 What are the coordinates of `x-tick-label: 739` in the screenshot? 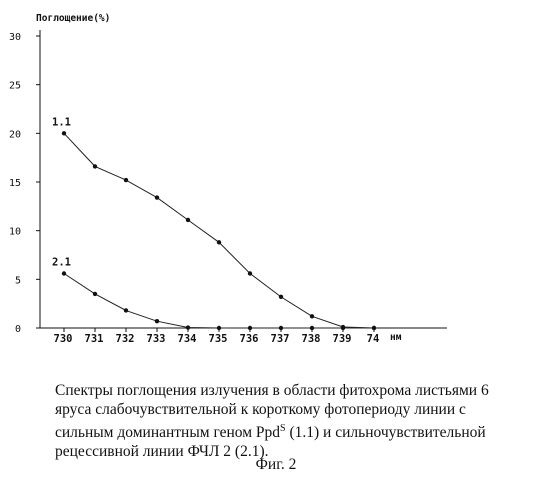 It's located at (342, 339).